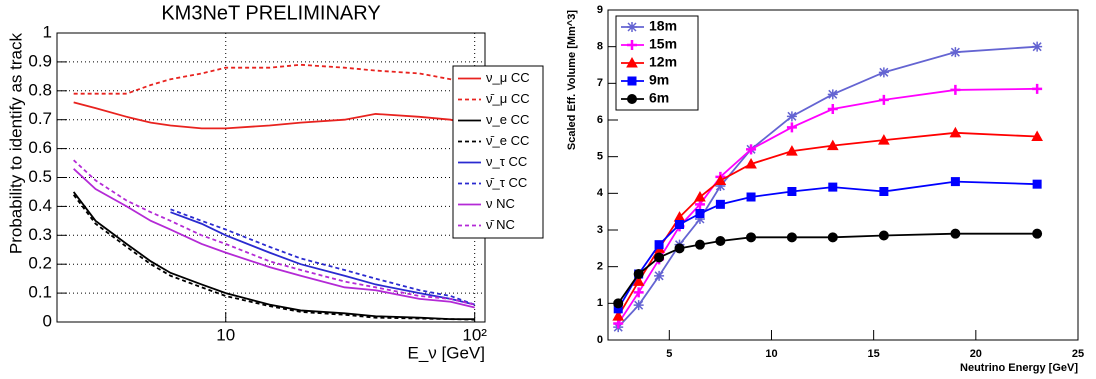 This screenshot has height=379, width=1096. I want to click on y-tick-label: 7, so click(600, 83).